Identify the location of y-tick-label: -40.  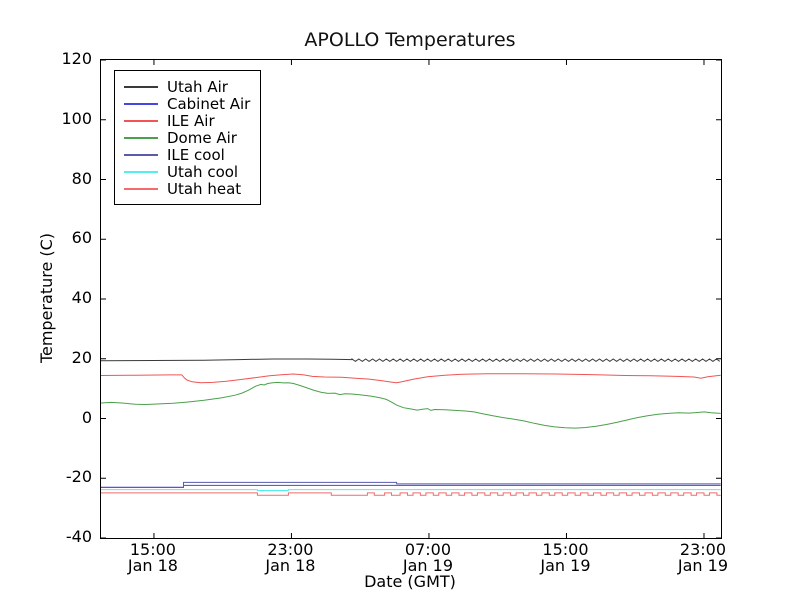
(78, 536).